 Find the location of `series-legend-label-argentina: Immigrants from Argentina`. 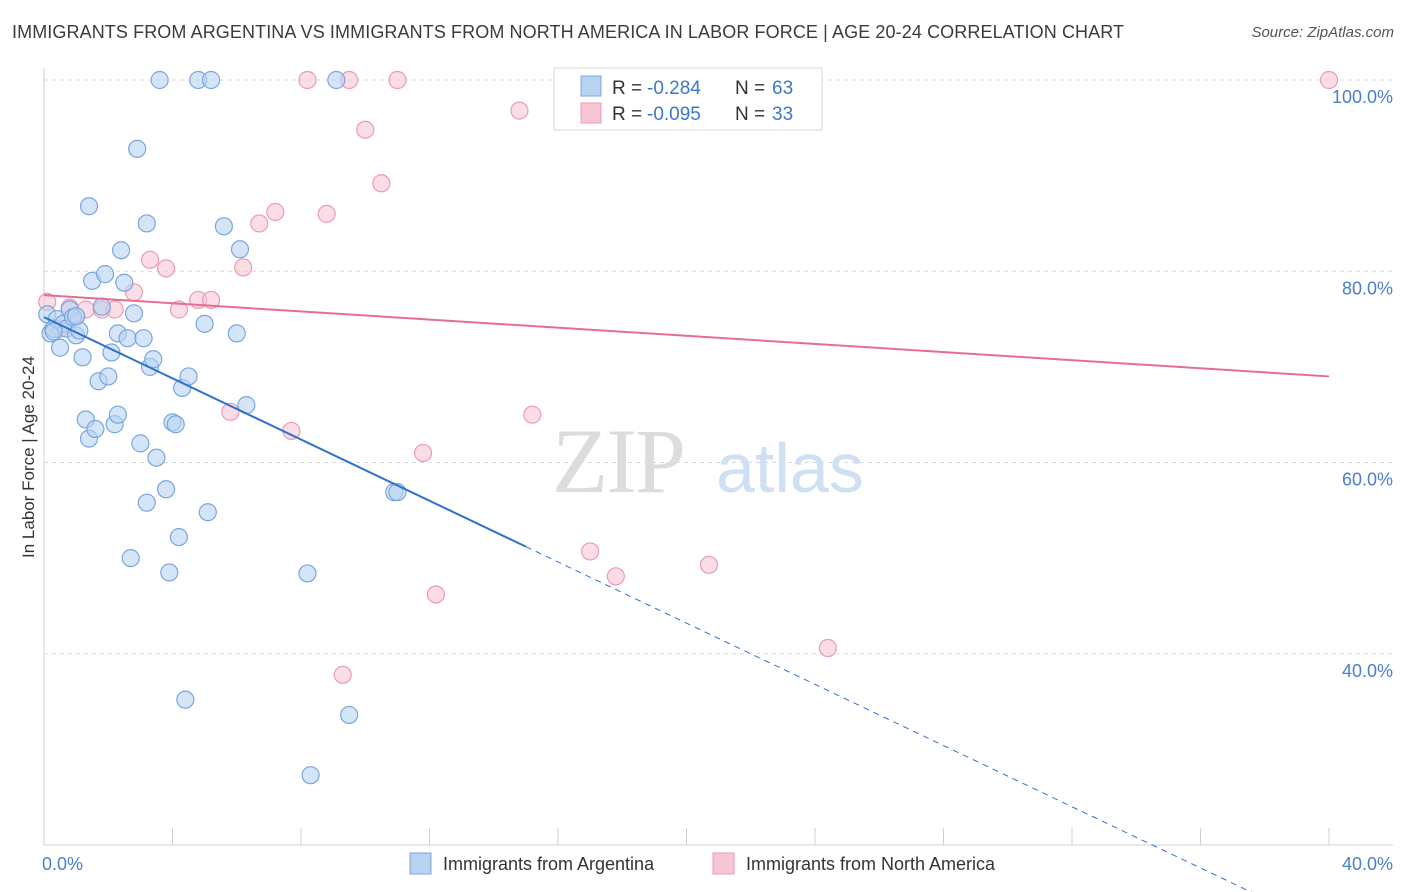

series-legend-label-argentina: Immigrants from Argentina is located at coordinates (549, 864).